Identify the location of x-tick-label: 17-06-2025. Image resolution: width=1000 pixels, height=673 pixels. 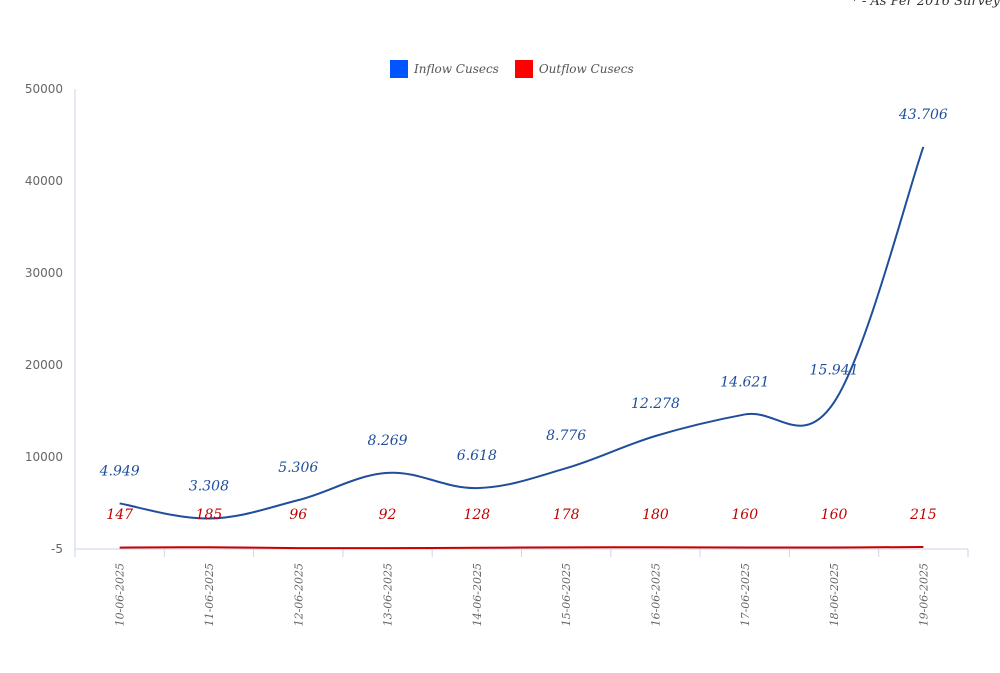
(745, 594).